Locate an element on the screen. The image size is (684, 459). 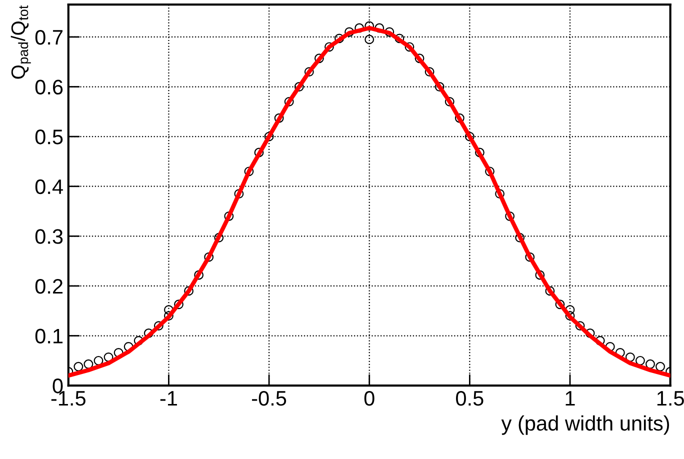
y-tick-label: 0.5 is located at coordinates (49, 137).